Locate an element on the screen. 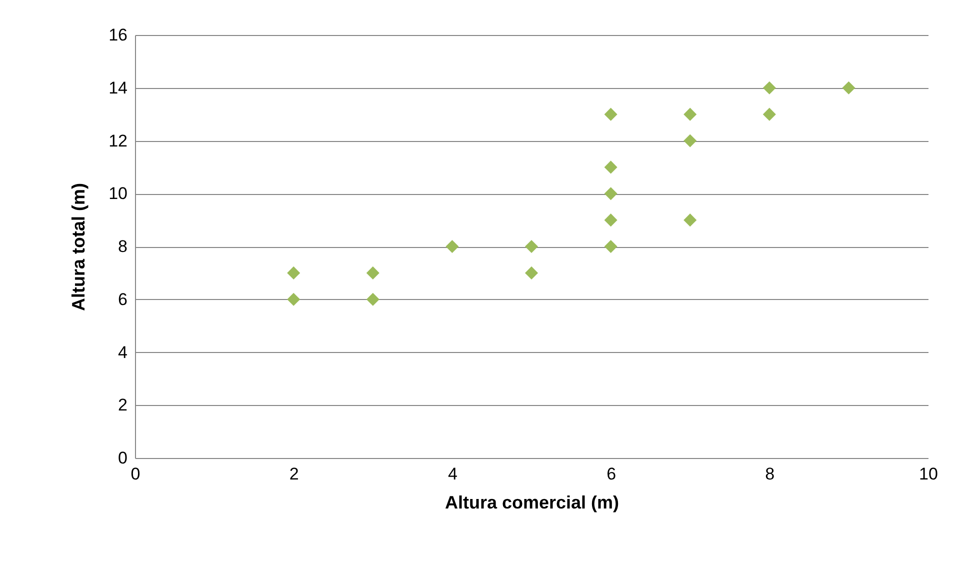  y-tick-label: 16 is located at coordinates (118, 35).